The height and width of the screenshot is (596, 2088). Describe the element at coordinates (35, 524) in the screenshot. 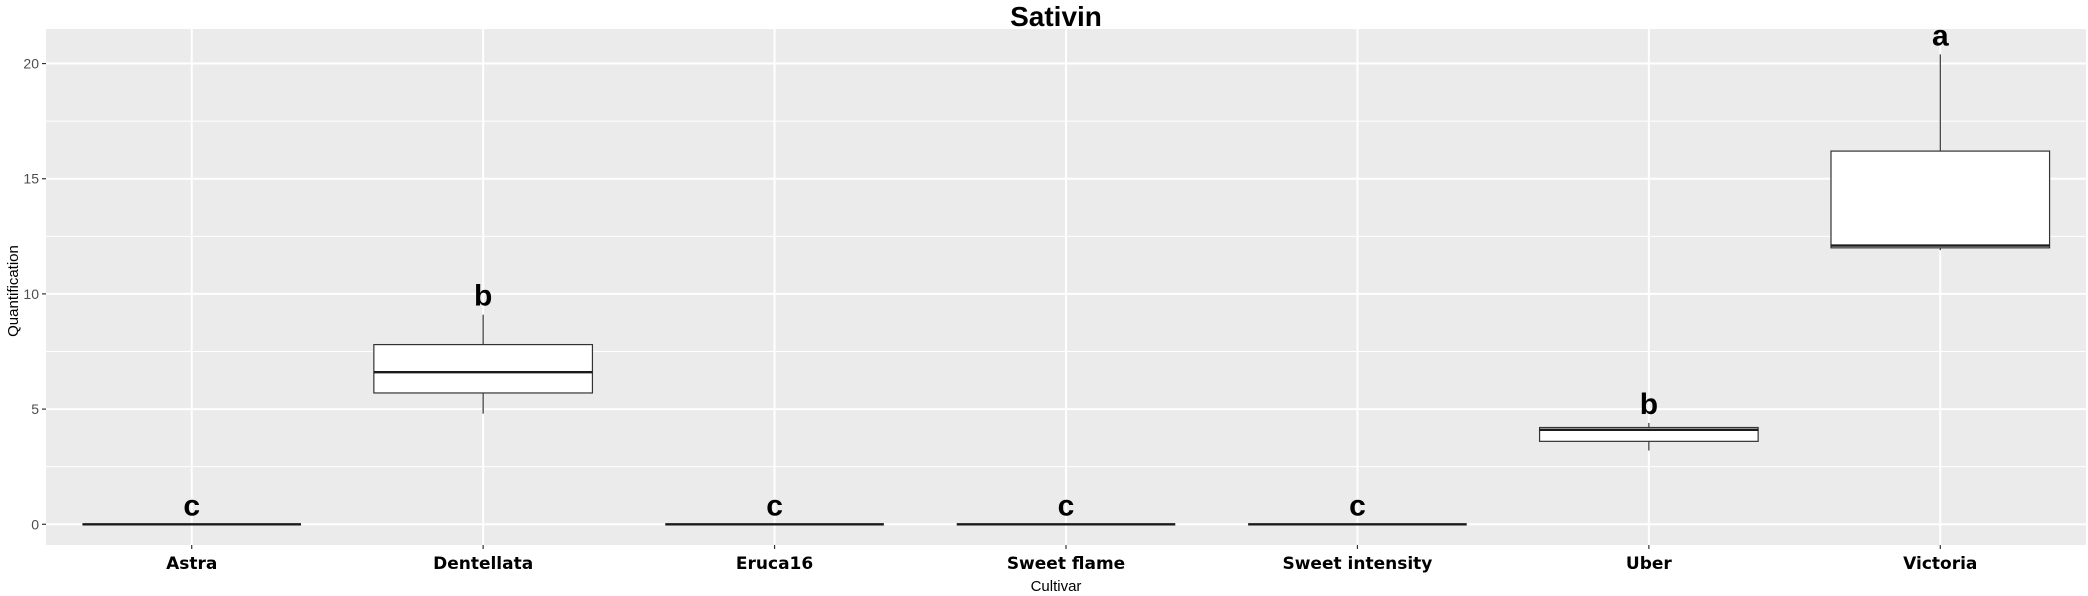

I see `y-tick-label: 0` at that location.